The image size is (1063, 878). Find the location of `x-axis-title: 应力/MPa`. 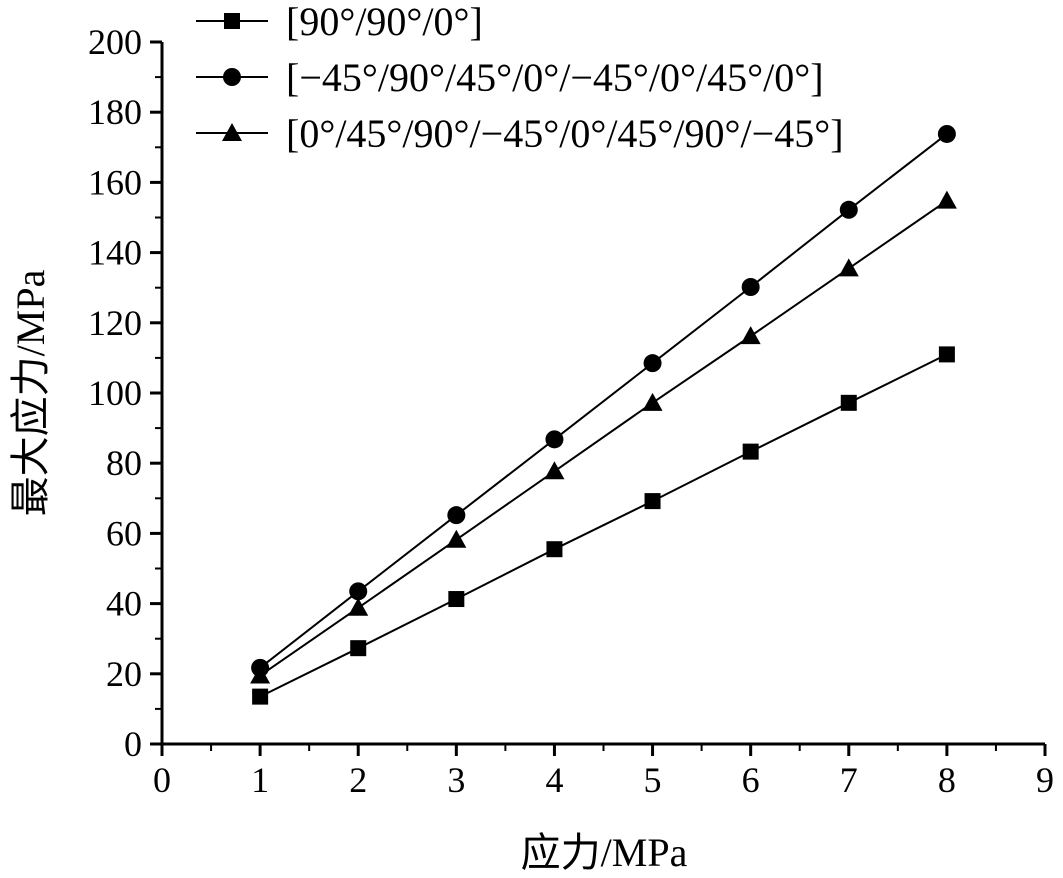

x-axis-title: 应力/MPa is located at coordinates (604, 852).